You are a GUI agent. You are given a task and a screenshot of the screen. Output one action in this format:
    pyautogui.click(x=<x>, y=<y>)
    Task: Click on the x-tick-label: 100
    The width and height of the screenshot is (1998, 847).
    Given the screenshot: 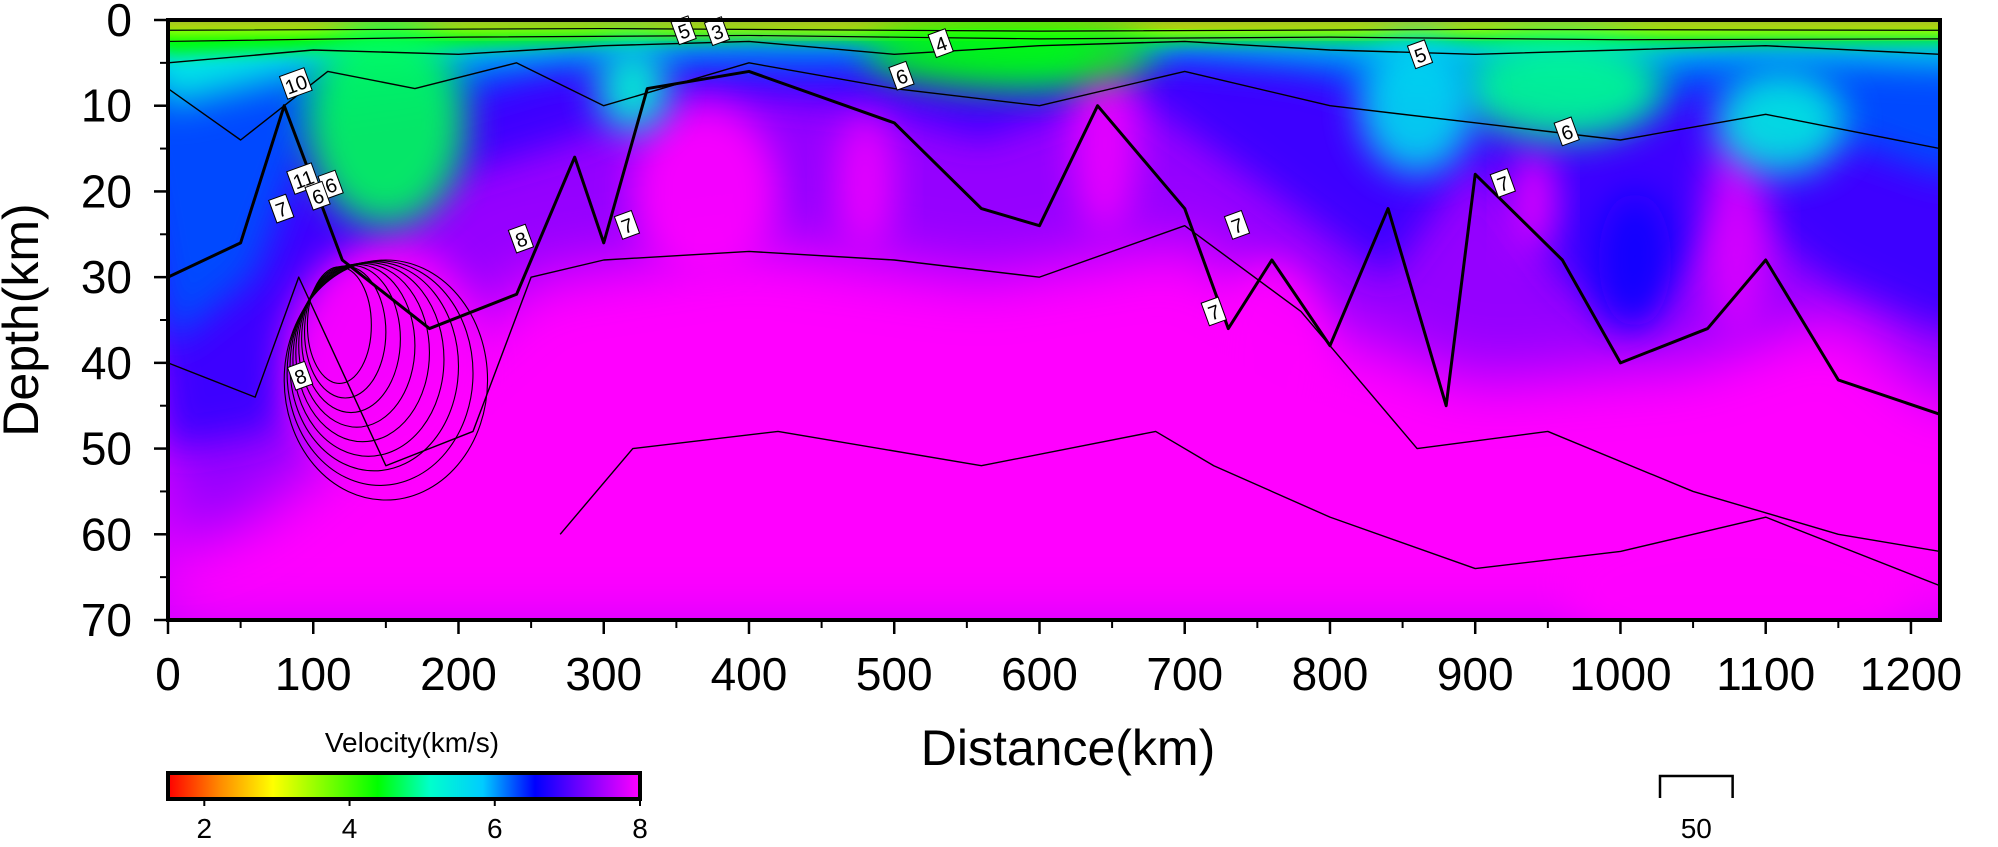 What is the action you would take?
    pyautogui.click(x=313, y=674)
    